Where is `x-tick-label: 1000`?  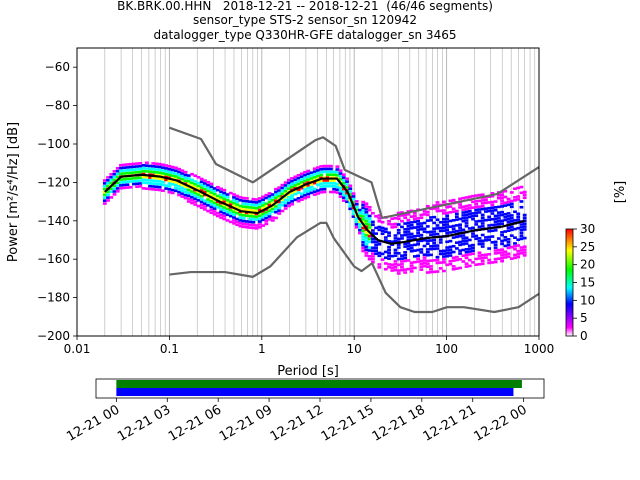
x-tick-label: 1000 is located at coordinates (539, 349).